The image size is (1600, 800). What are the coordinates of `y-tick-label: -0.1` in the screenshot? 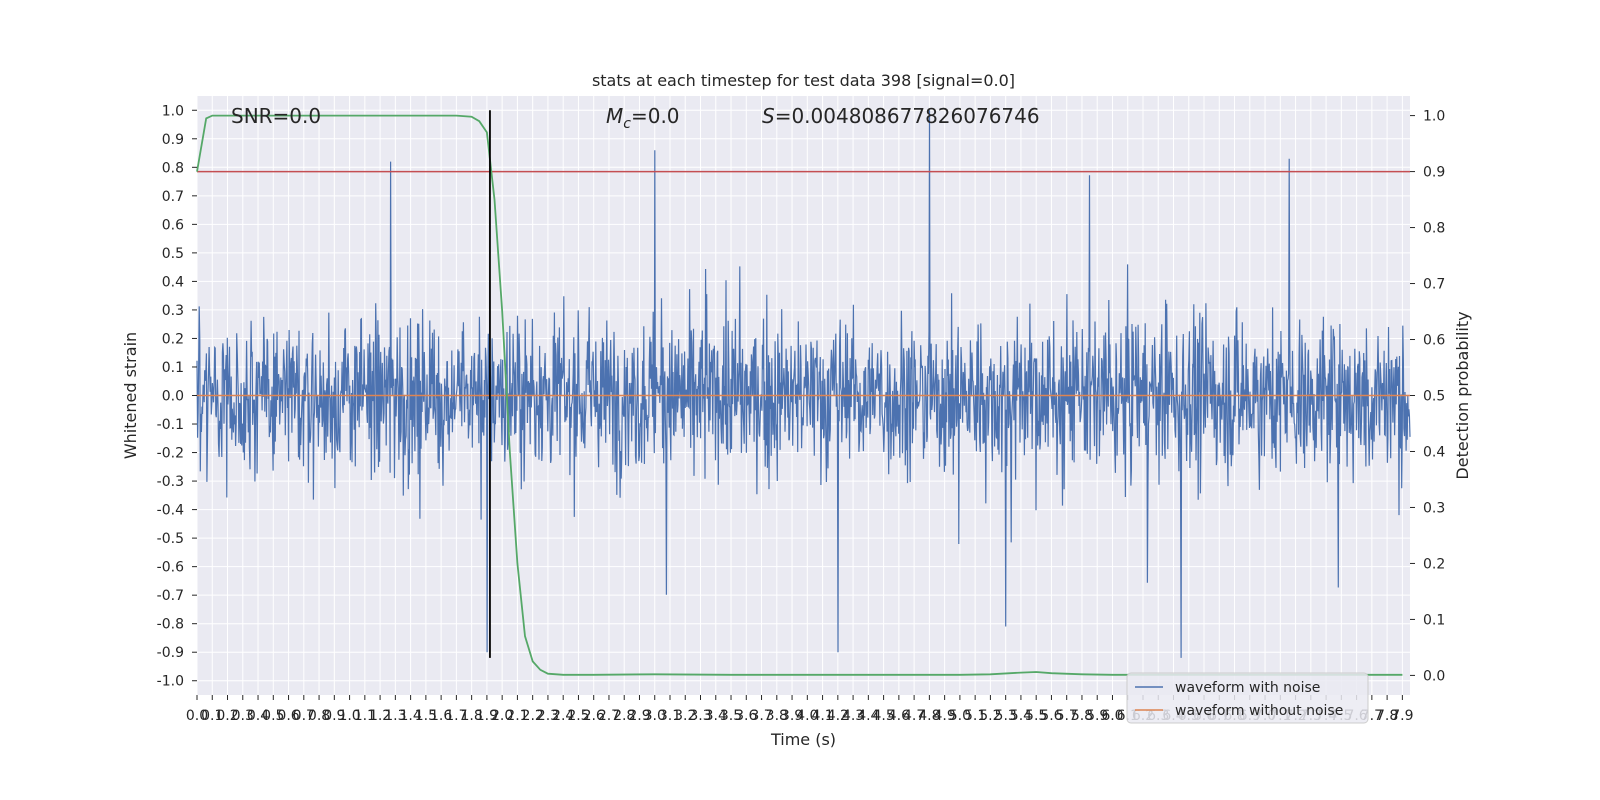 It's located at (170, 425).